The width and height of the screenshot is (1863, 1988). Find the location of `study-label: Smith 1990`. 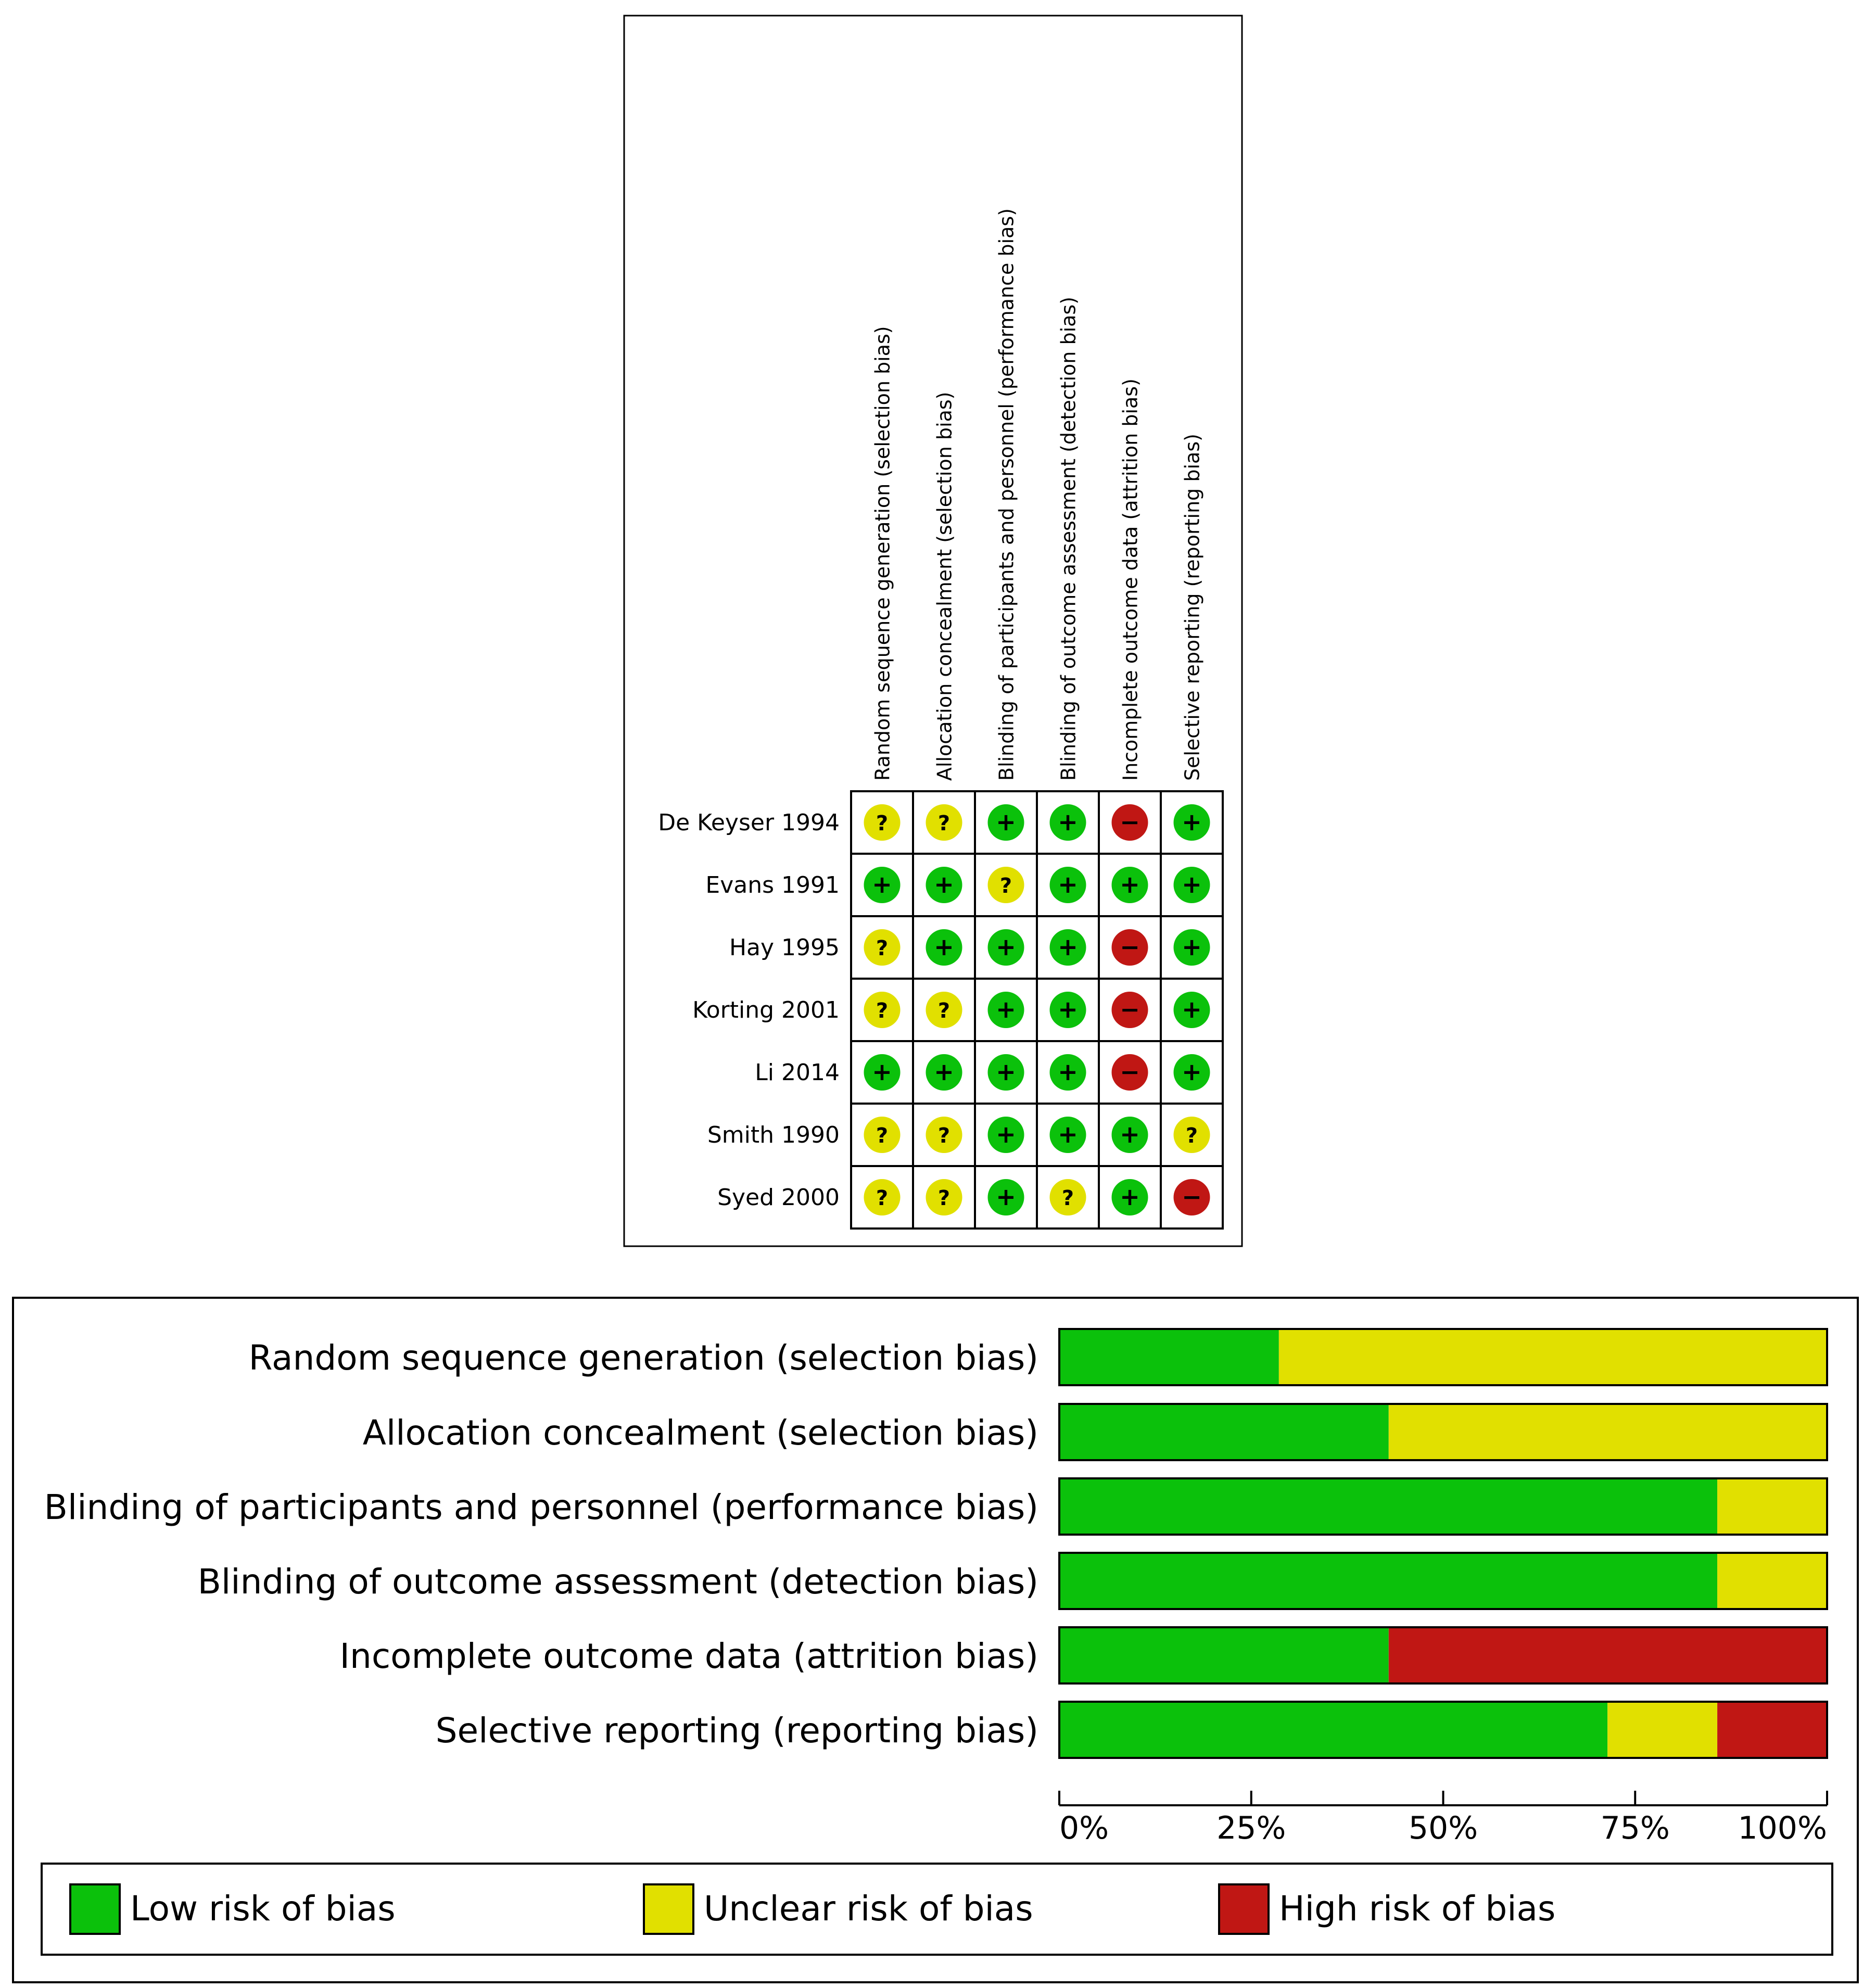

study-label: Smith 1990 is located at coordinates (773, 1135).